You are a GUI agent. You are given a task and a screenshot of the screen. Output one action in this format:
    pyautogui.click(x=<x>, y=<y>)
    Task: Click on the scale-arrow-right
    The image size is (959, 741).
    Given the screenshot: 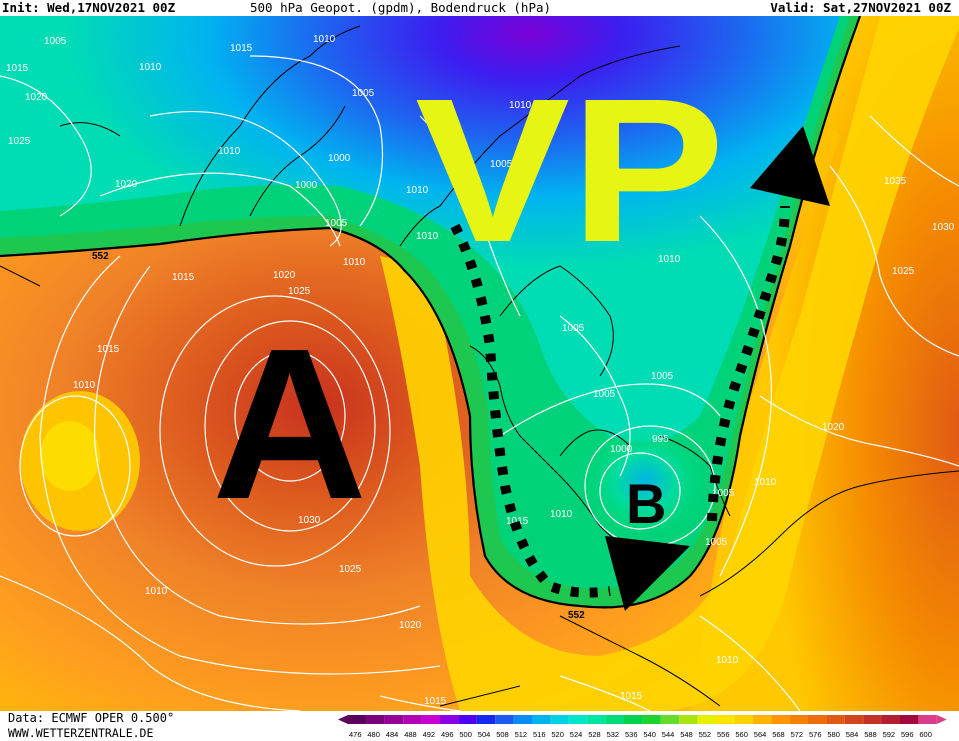 What is the action you would take?
    pyautogui.click(x=941, y=719)
    